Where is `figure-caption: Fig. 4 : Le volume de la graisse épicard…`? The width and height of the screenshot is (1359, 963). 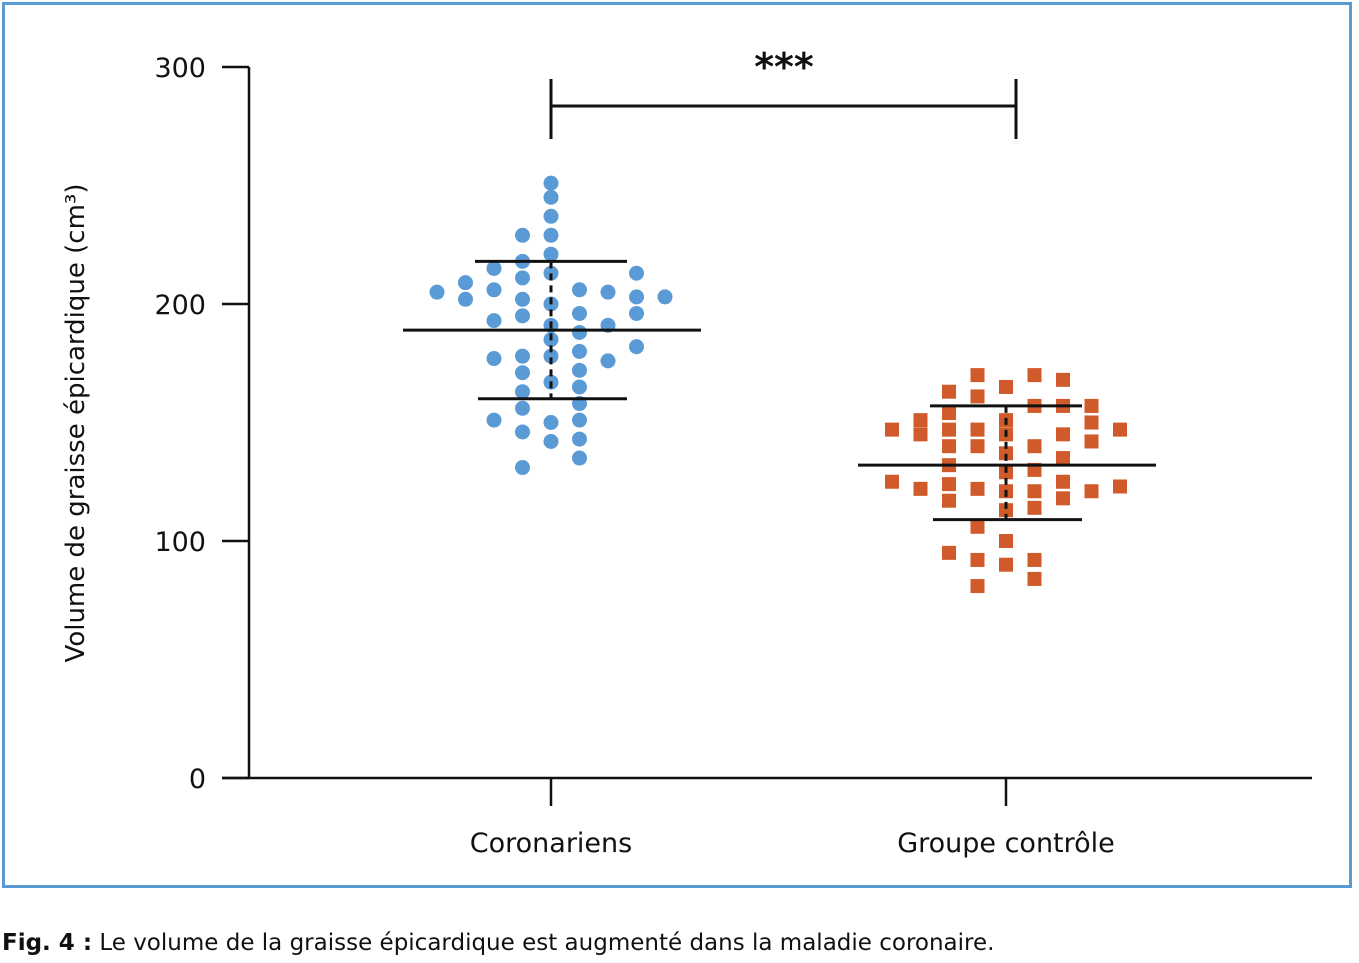
figure-caption: Fig. 4 : Le volume de la graisse épicard… is located at coordinates (498, 943).